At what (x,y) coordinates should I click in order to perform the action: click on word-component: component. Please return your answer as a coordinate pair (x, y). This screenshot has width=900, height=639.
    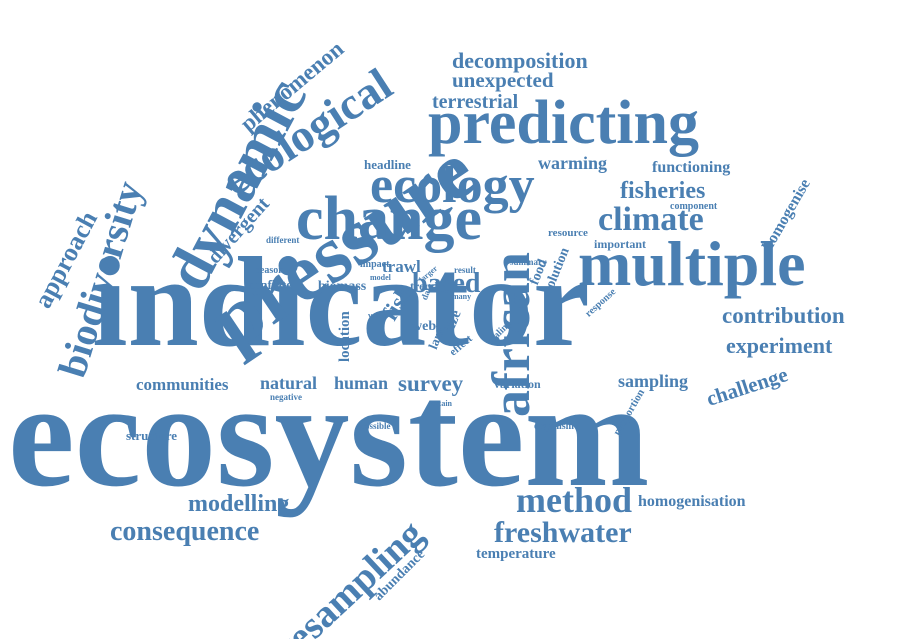
    Looking at the image, I should click on (694, 206).